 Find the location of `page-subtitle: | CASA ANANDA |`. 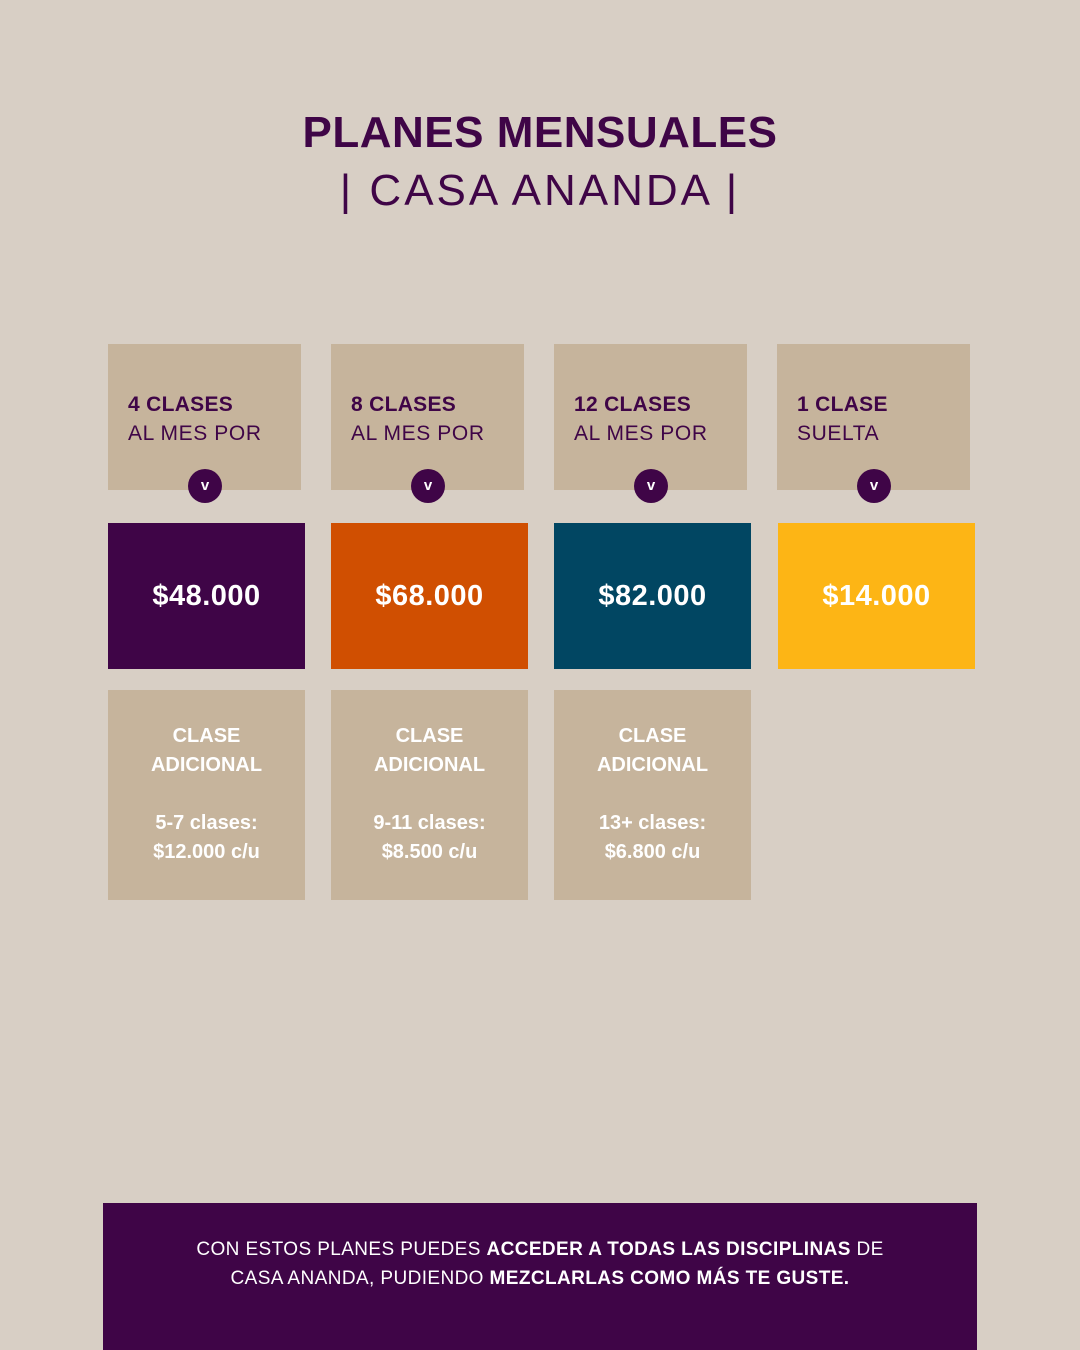

page-subtitle: | CASA ANANDA | is located at coordinates (540, 190).